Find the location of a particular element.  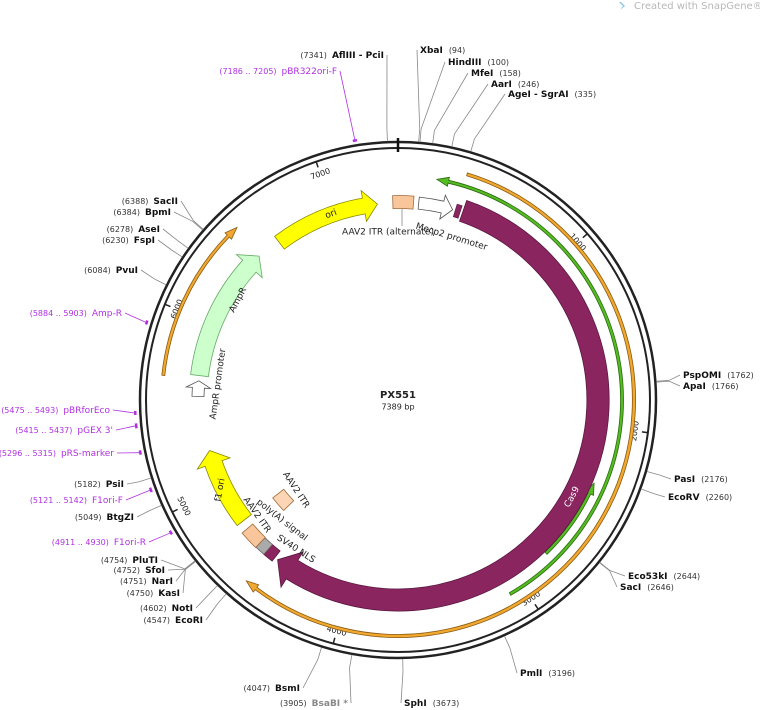

primer-name: F1ori-R is located at coordinates (130, 543).